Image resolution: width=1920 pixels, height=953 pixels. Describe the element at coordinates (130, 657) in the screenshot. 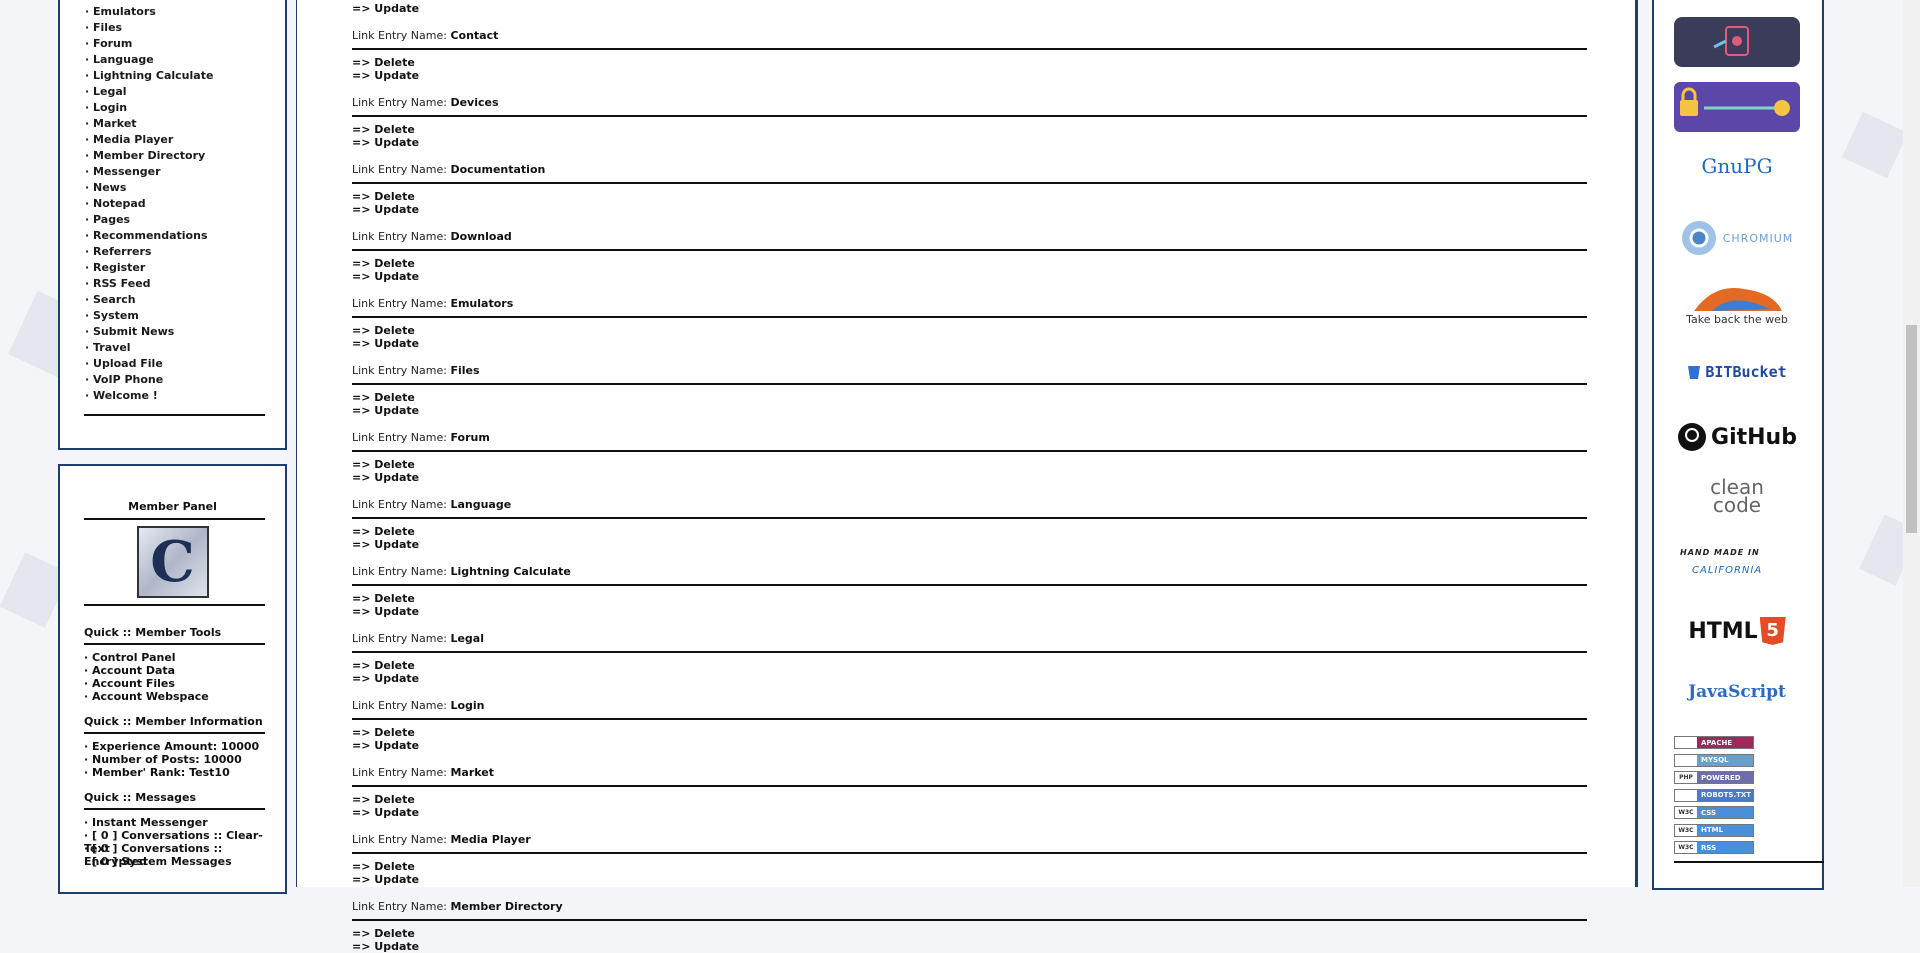

I see `member-tool-link: · Control Panel` at that location.